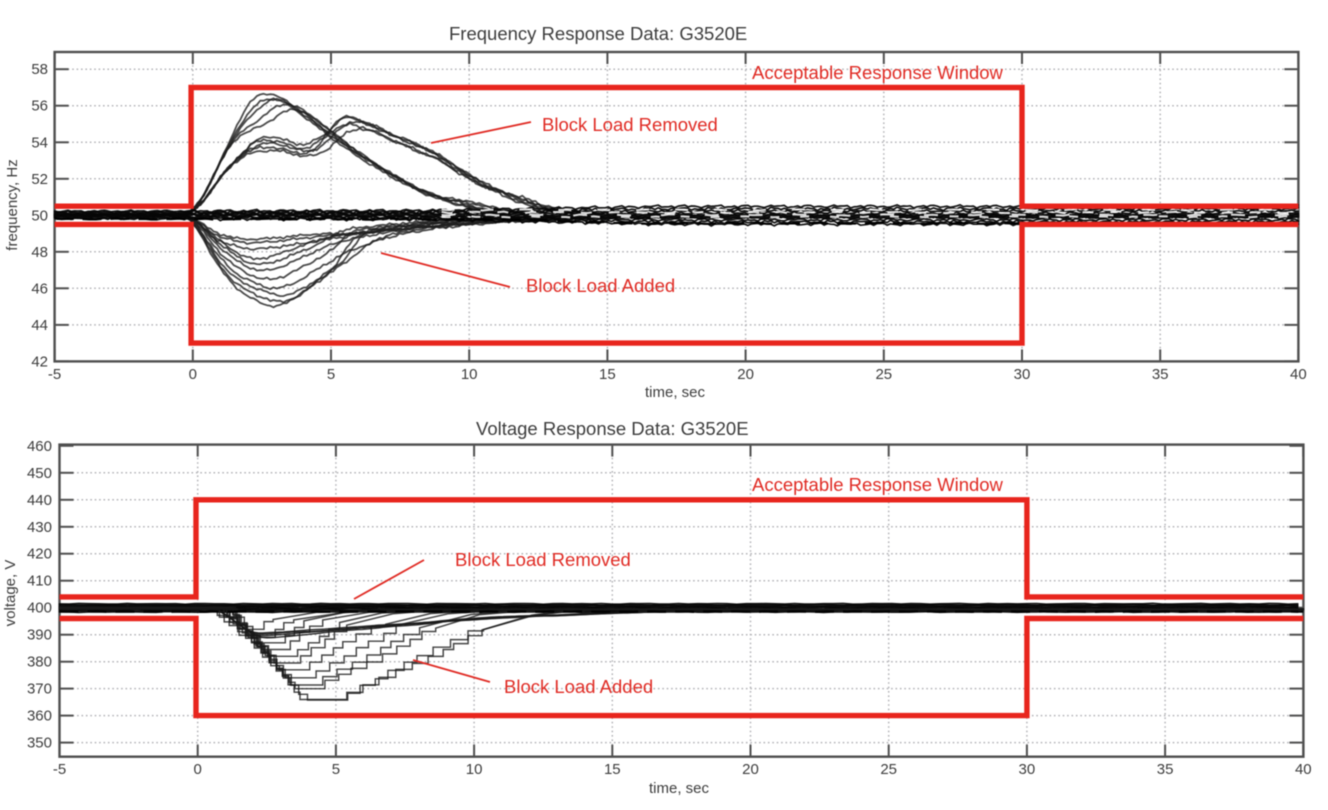  I want to click on svg-text: 410, so click(39, 581).